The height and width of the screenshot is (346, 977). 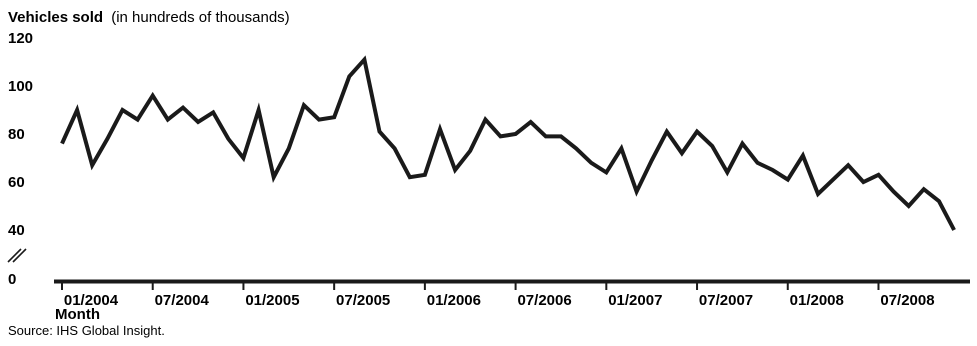 What do you see at coordinates (454, 300) in the screenshot?
I see `x-tick-label: 01/2006` at bounding box center [454, 300].